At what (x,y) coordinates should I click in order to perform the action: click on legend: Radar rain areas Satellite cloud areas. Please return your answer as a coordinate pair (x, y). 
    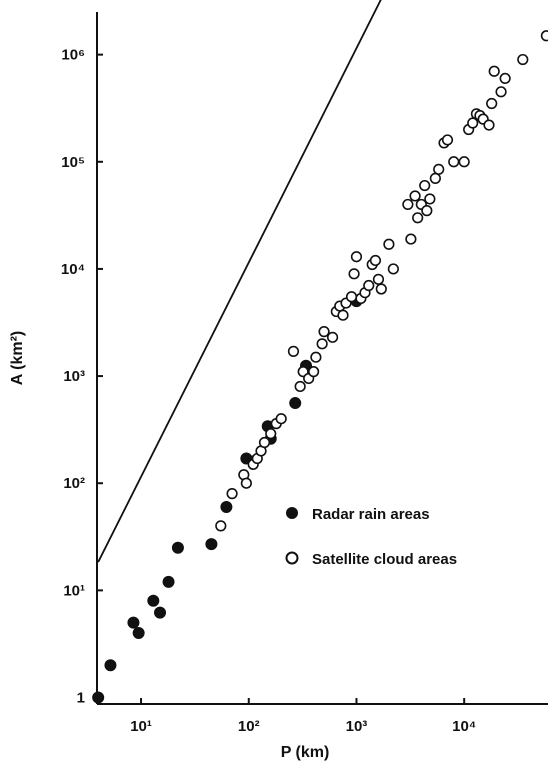
    Looking at the image, I should click on (371, 537).